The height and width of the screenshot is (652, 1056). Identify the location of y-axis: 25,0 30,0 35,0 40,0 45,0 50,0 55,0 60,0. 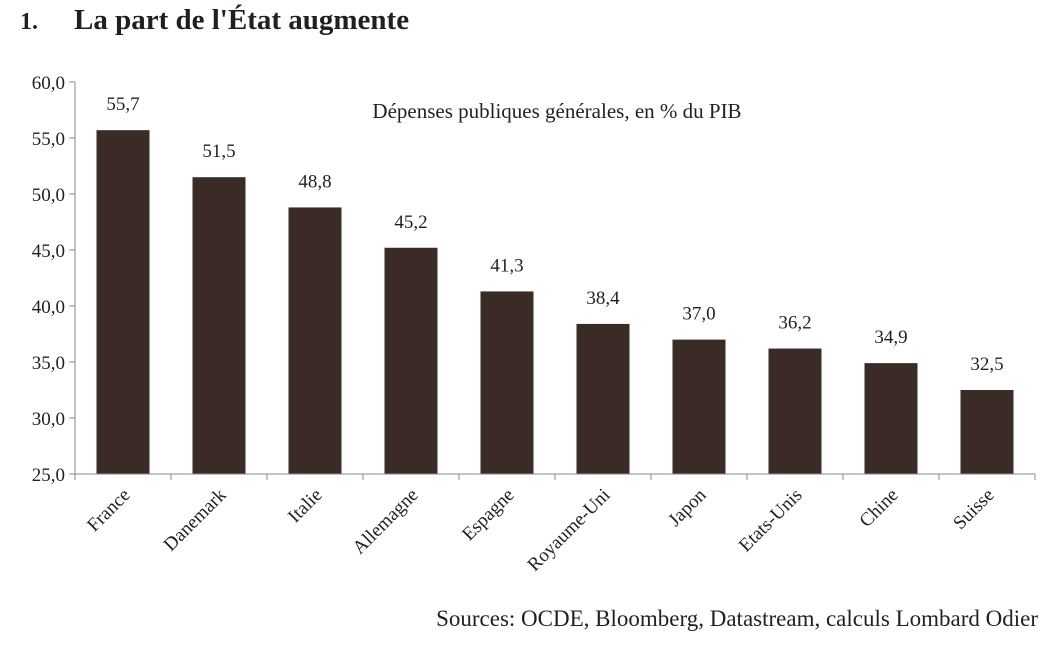
(54, 279).